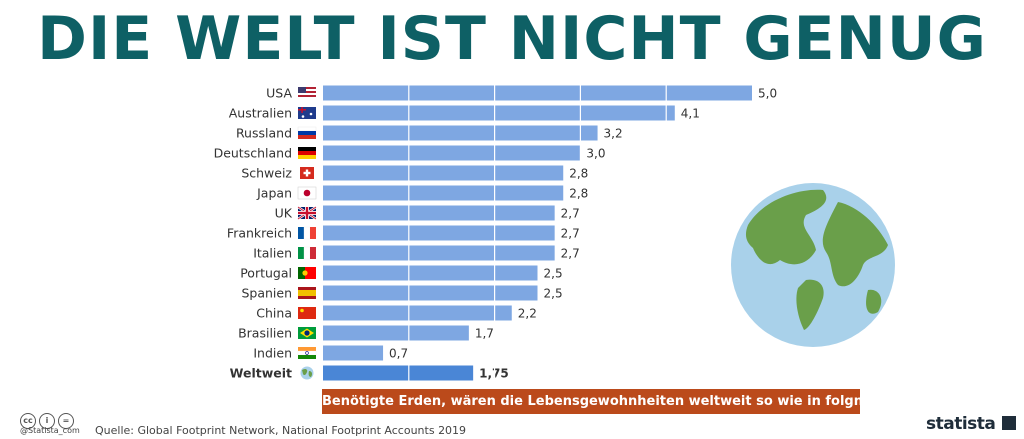 Image resolution: width=1024 pixels, height=439 pixels. What do you see at coordinates (443, 193) in the screenshot?
I see `bar-japan` at bounding box center [443, 193].